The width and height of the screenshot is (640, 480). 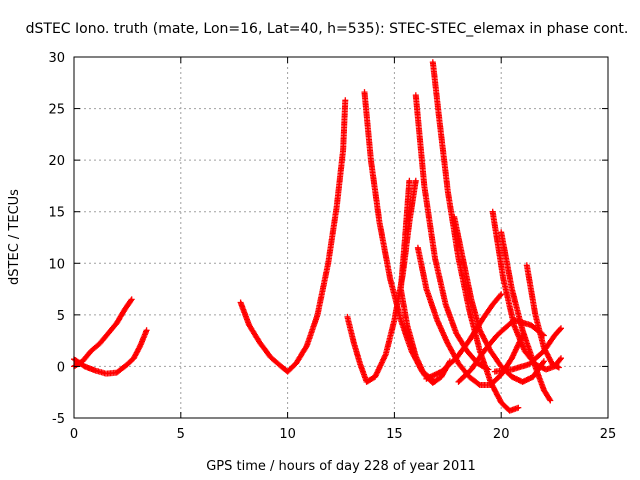 What do you see at coordinates (341, 466) in the screenshot?
I see `x-axis-label: GPS time / hours of day 228 of year 2011` at bounding box center [341, 466].